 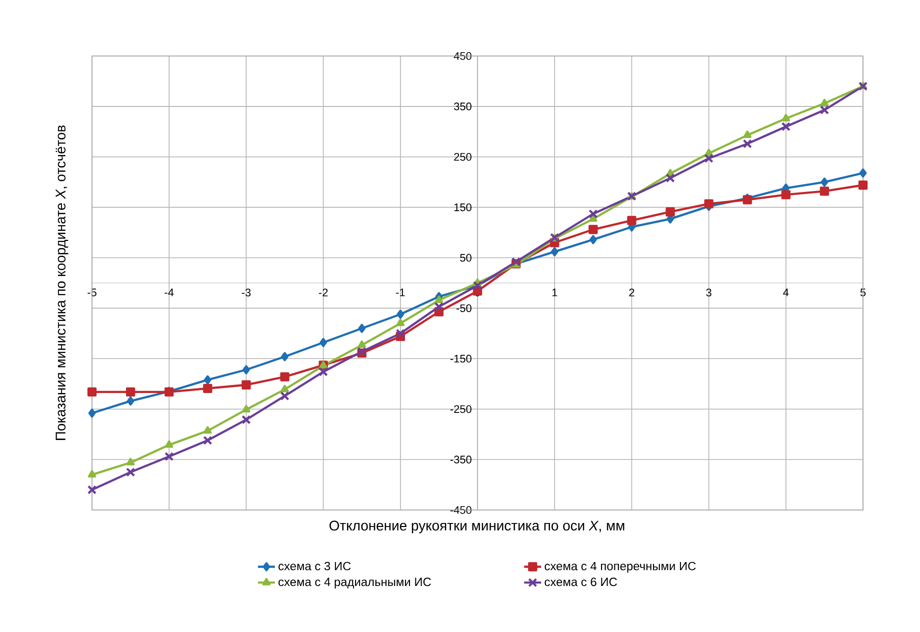 I want to click on y-tick-label: -450, so click(x=461, y=510).